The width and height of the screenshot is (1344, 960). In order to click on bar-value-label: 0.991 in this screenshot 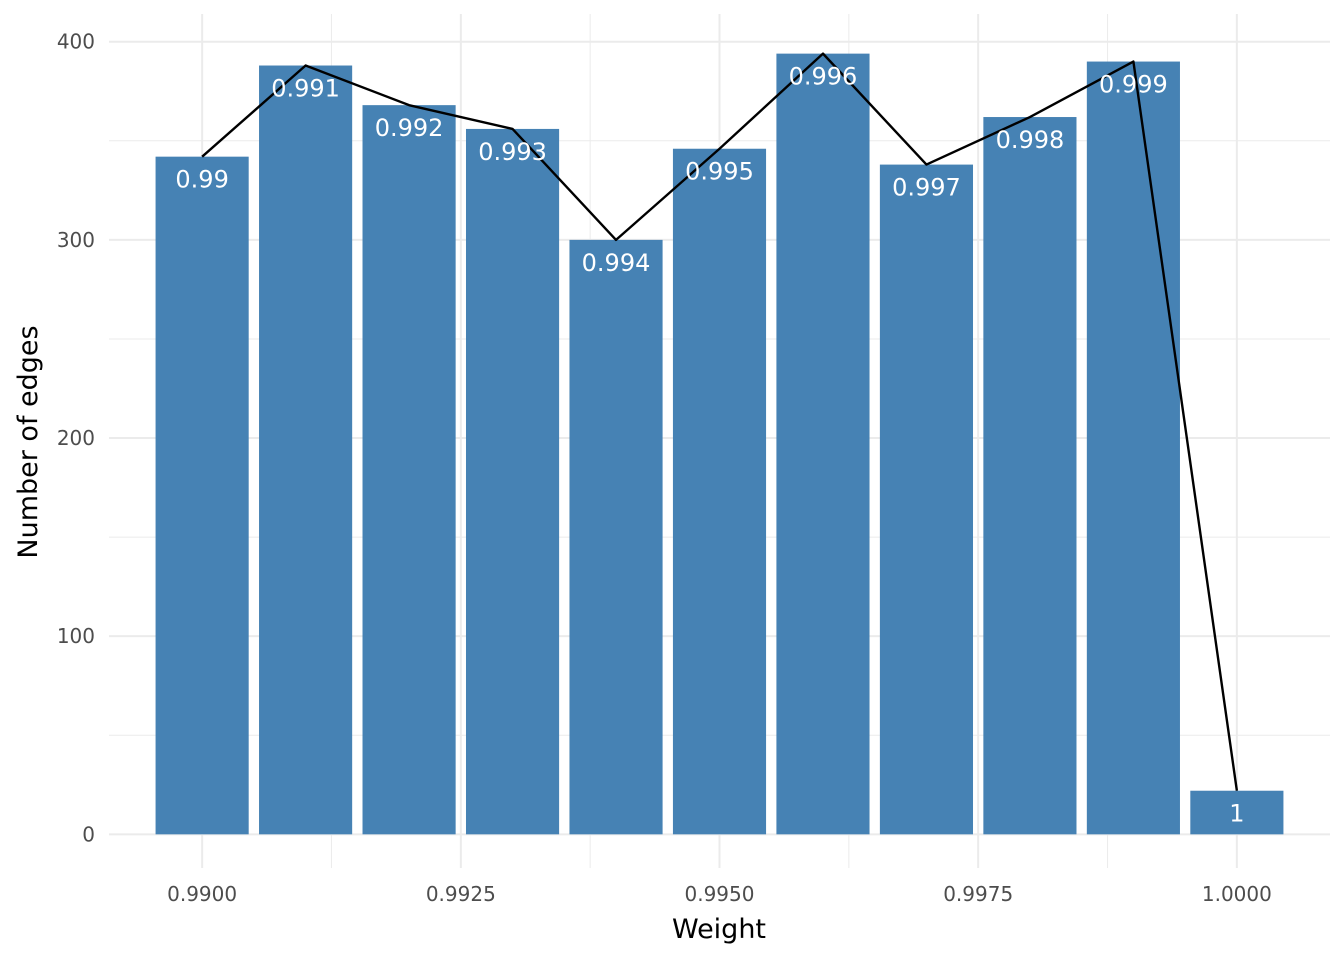, I will do `click(305, 89)`.